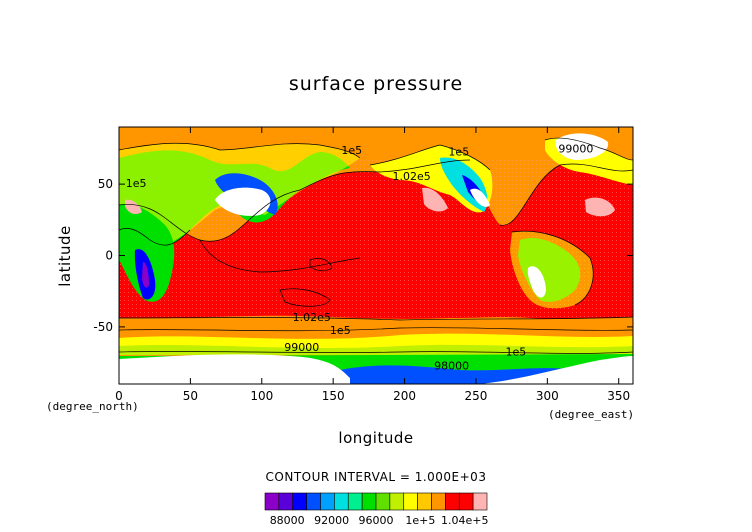 Image resolution: width=752 pixels, height=532 pixels. What do you see at coordinates (92, 406) in the screenshot?
I see `y-axis-unit: (degree_north)` at bounding box center [92, 406].